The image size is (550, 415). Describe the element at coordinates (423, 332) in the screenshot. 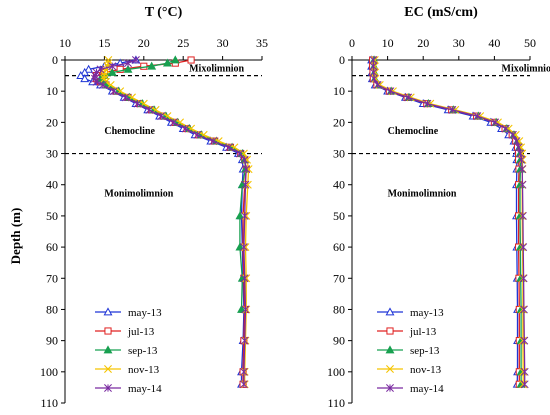

I see `legend-label: jul-13` at that location.